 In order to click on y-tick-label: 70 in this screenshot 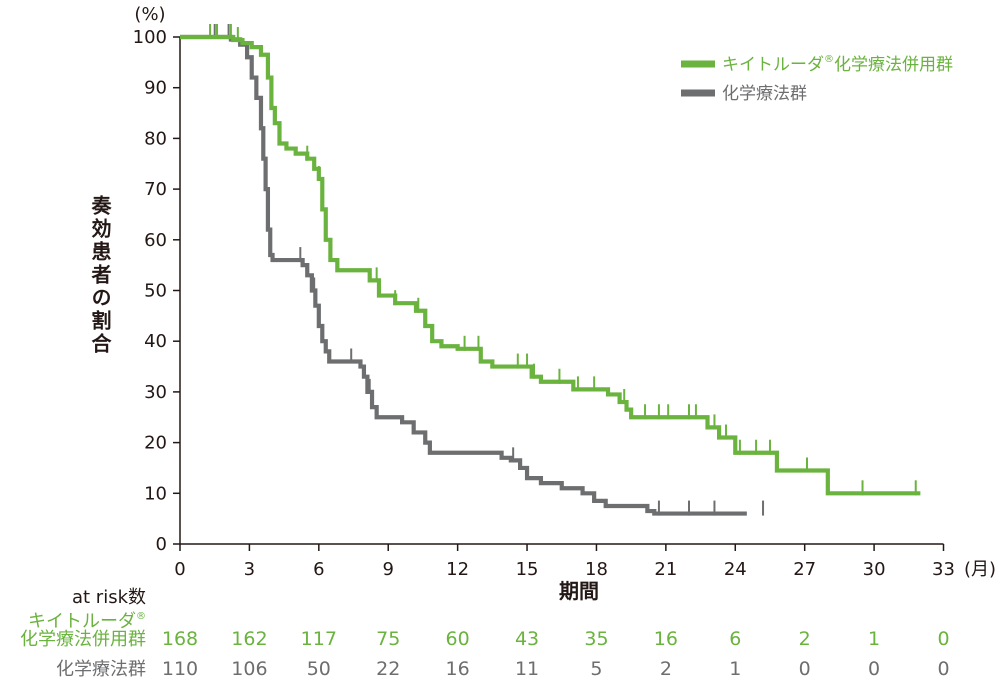, I will do `click(155, 189)`.